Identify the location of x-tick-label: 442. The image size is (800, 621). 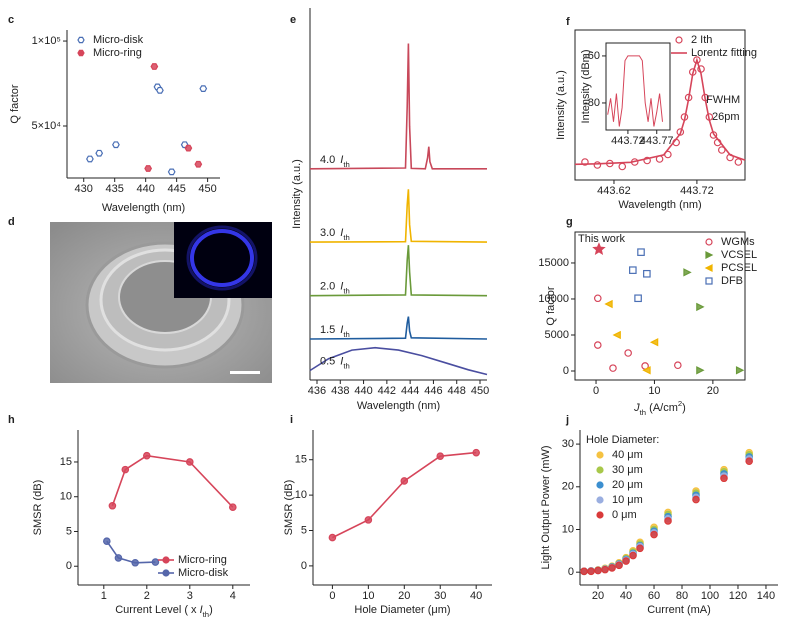
(387, 391).